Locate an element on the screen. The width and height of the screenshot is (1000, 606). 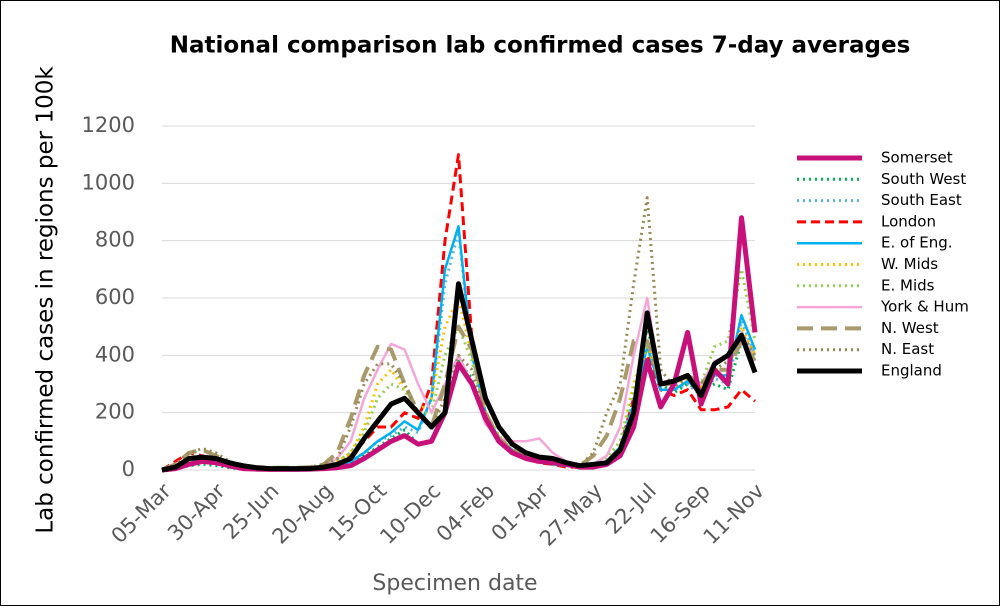
legend-label: E. Mids is located at coordinates (908, 285).